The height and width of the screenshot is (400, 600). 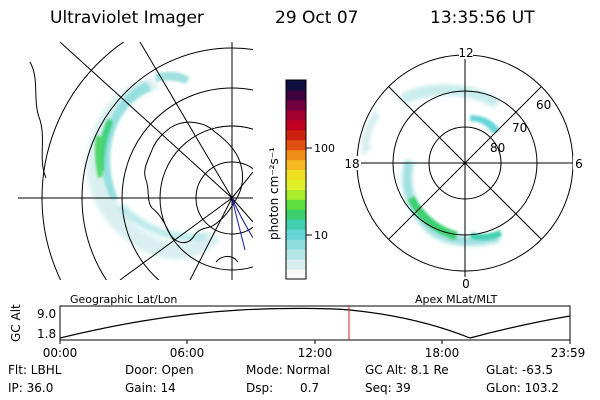 I want to click on seq-info: Seq: 39, so click(x=388, y=388).